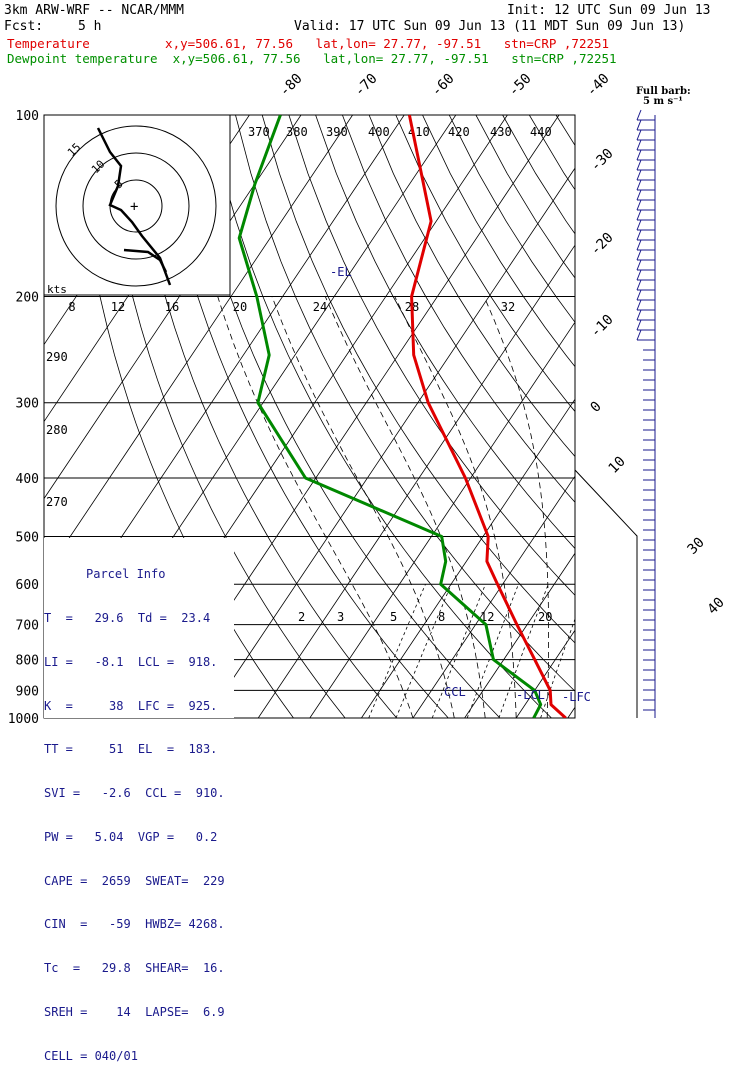 This screenshot has height=1078, width=740. What do you see at coordinates (545, 617) in the screenshot?
I see `mixing-ratio-label: 20` at bounding box center [545, 617].